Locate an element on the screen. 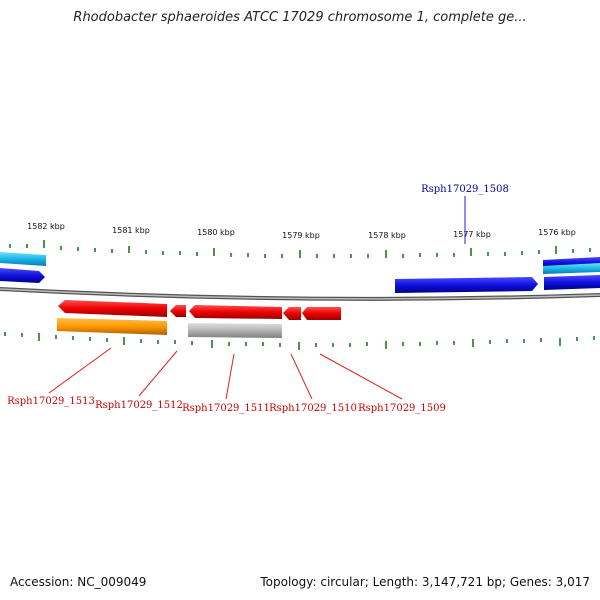  gene-feature-cyan-right is located at coordinates (571, 268).